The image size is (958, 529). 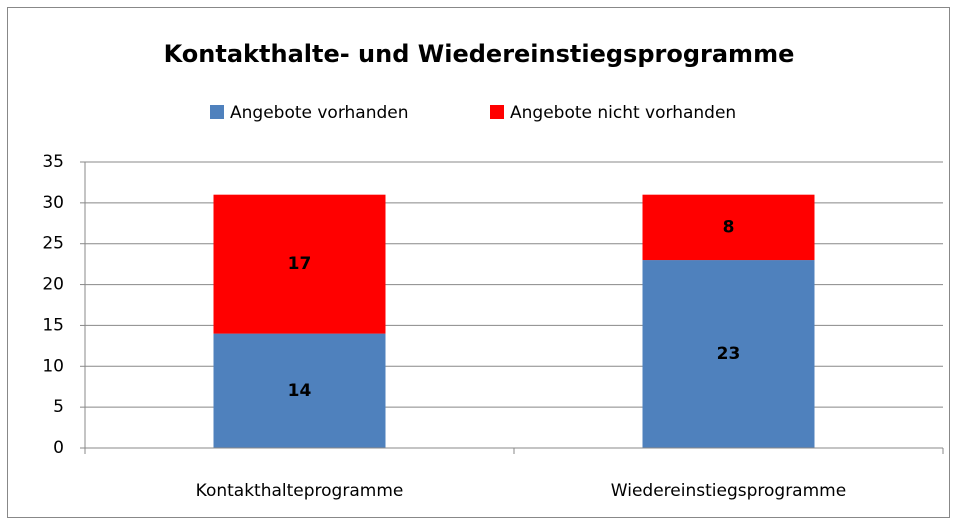 I want to click on legend-label: Angebote nicht vorhanden, so click(x=623, y=113).